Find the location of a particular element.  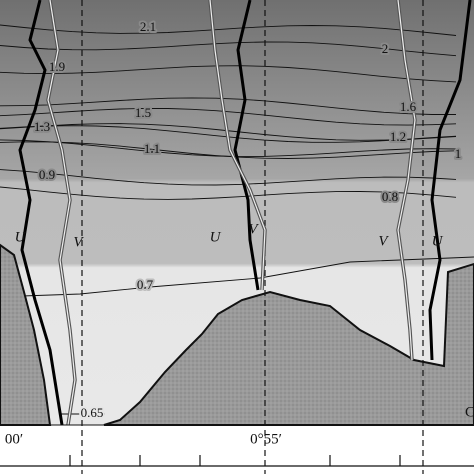

corner-label: C is located at coordinates (469, 412).